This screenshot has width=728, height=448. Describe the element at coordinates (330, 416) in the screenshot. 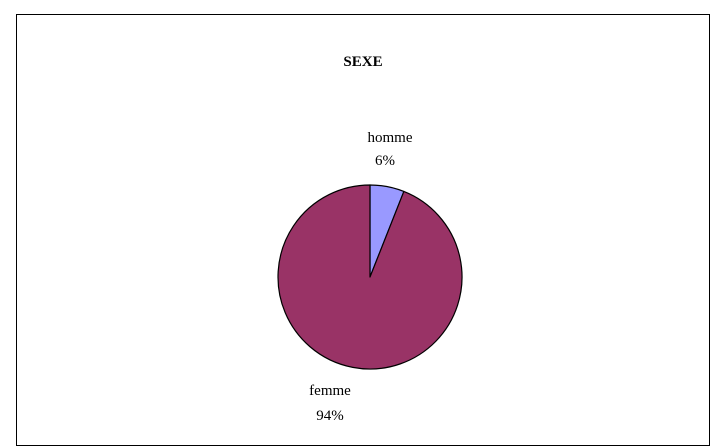

I see `slice-percent-femme: 94%` at that location.